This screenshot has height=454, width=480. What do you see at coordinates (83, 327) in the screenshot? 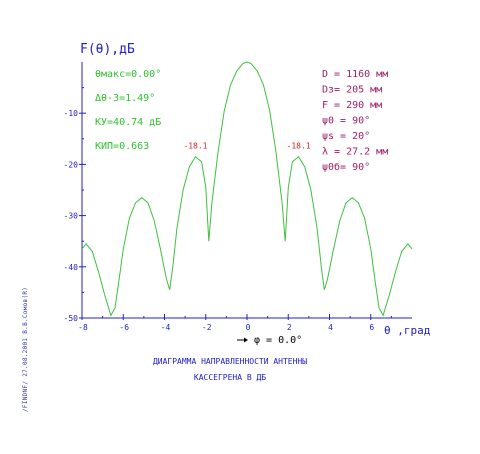
I see `x-tick-label: -8` at bounding box center [83, 327].